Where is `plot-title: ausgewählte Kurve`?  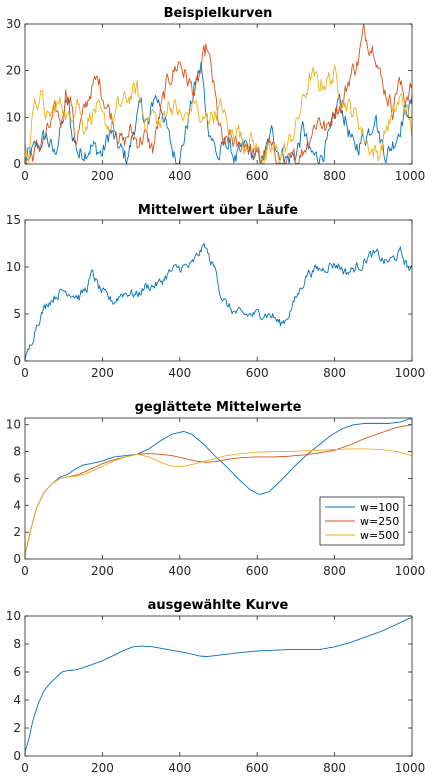 plot-title: ausgewählte Kurve is located at coordinates (218, 605).